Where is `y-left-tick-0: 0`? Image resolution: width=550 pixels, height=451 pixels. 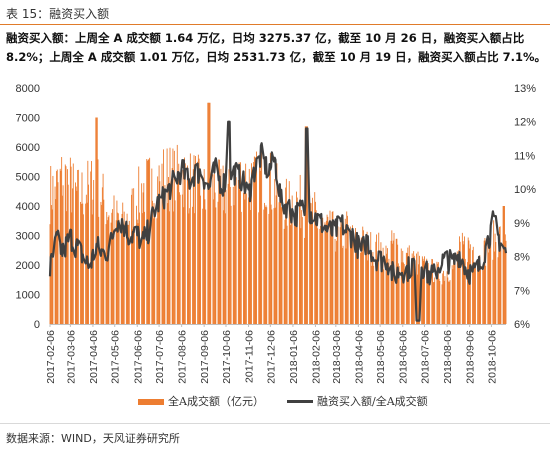 y-left-tick-0: 0 is located at coordinates (37, 325).